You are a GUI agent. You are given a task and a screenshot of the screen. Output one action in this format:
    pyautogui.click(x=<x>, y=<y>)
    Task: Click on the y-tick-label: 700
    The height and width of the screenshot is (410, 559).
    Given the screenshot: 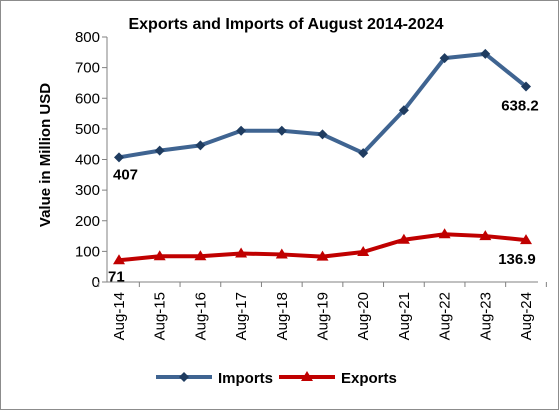 What is the action you would take?
    pyautogui.click(x=87, y=68)
    